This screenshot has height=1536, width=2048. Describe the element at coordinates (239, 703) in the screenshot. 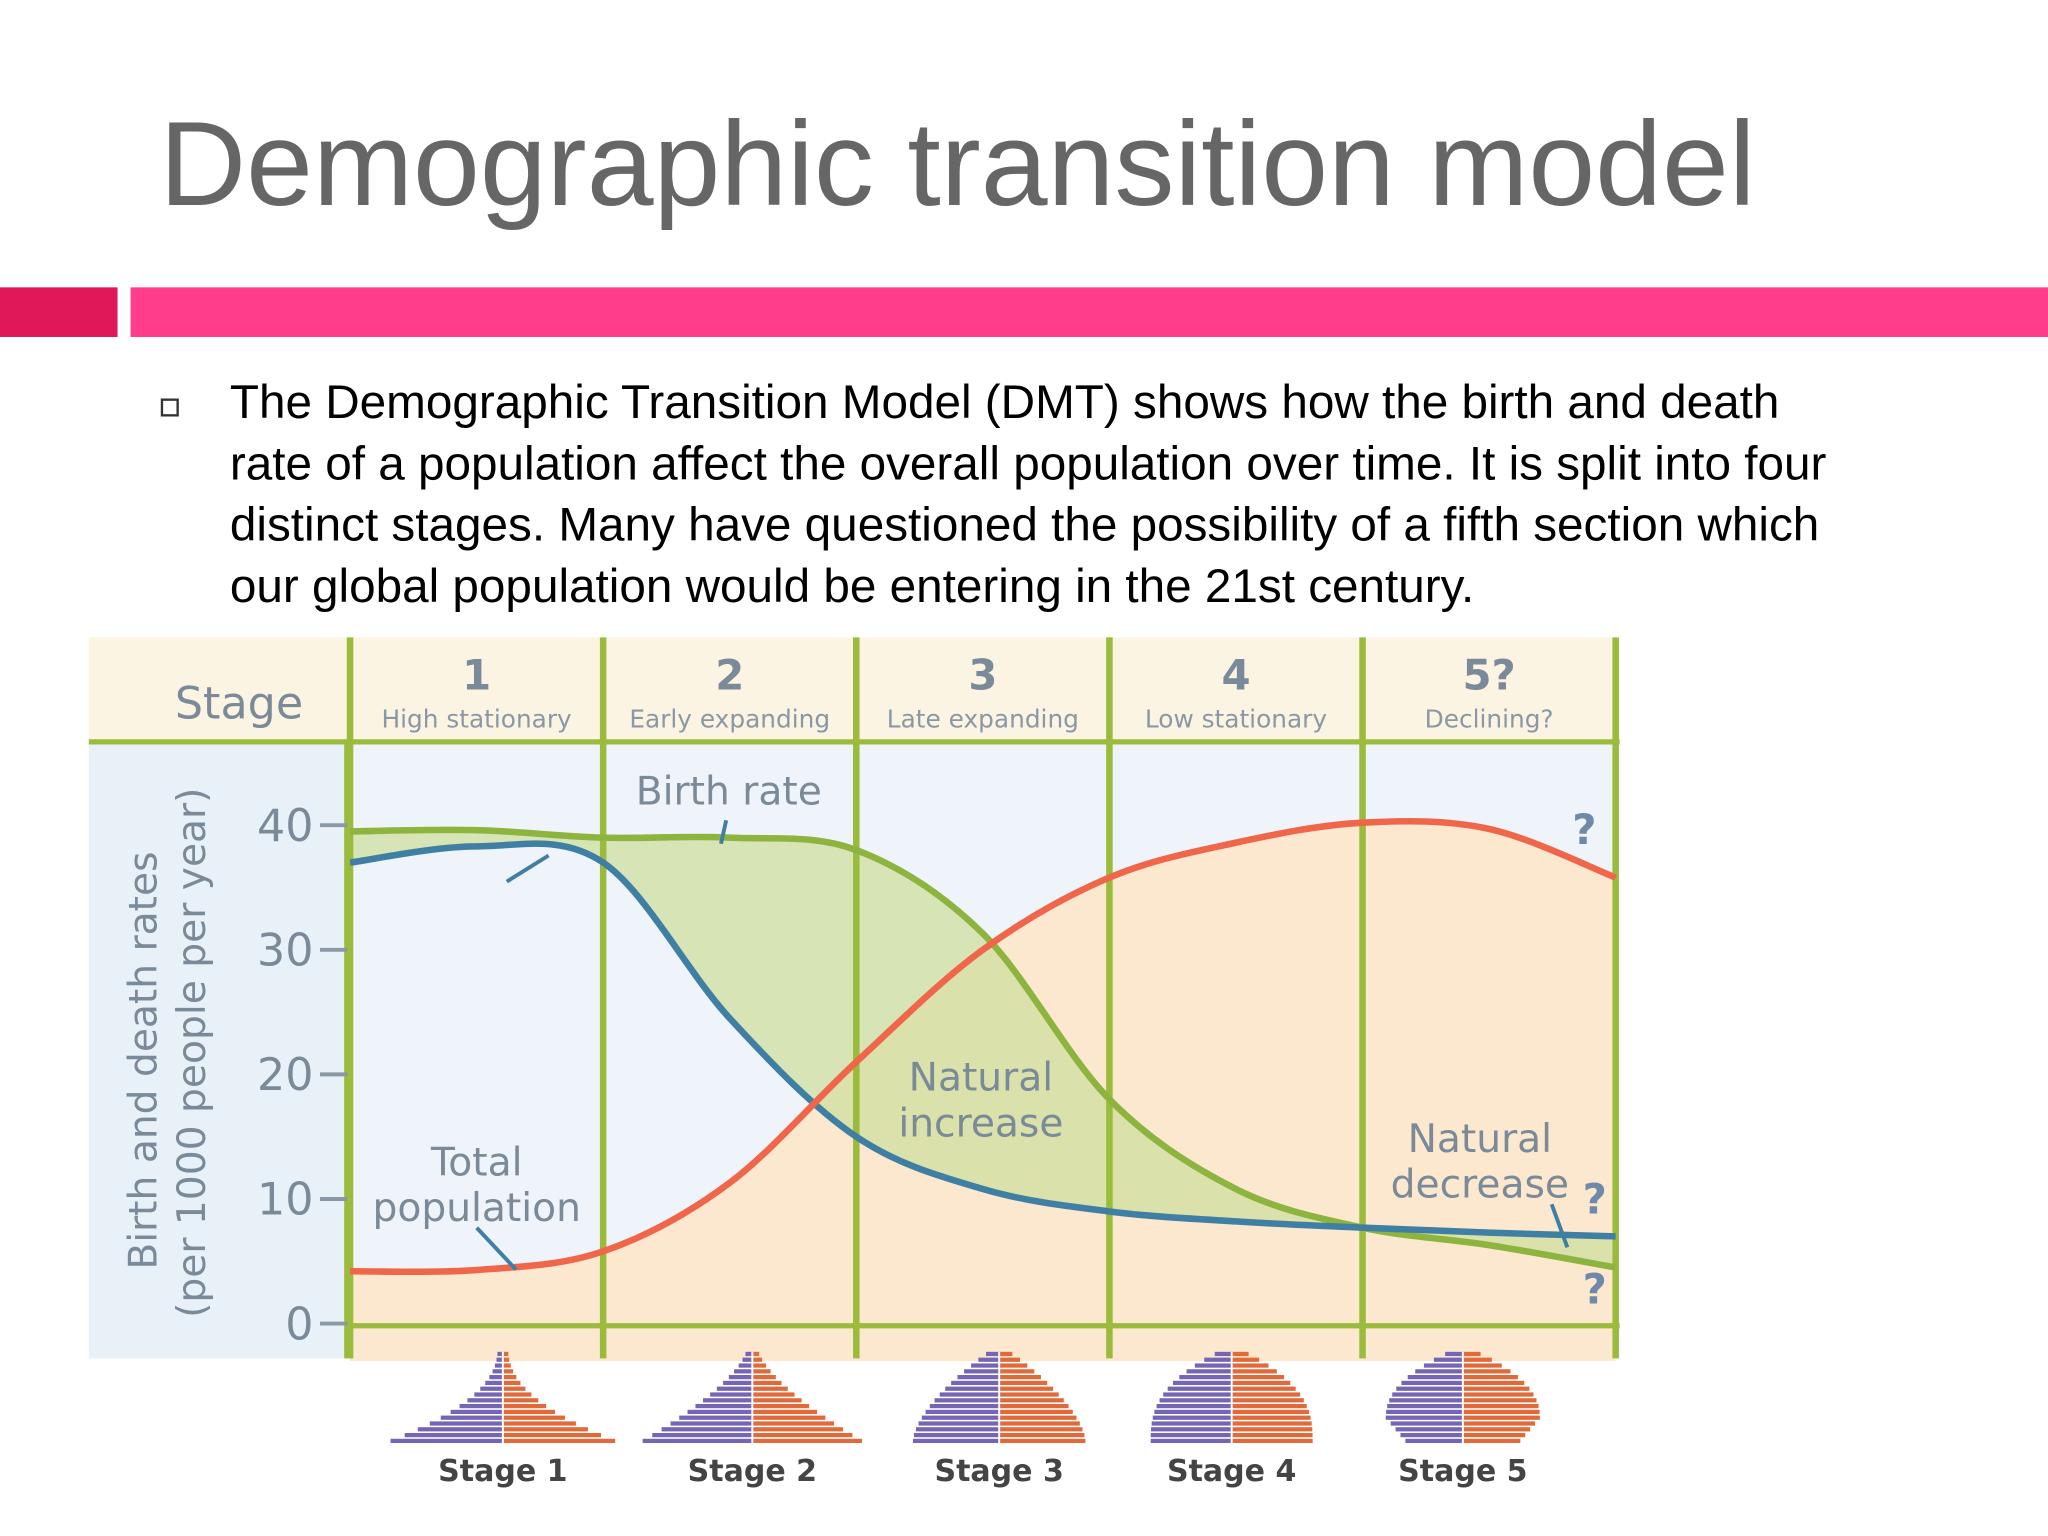

I see `stage-header: Stage` at that location.